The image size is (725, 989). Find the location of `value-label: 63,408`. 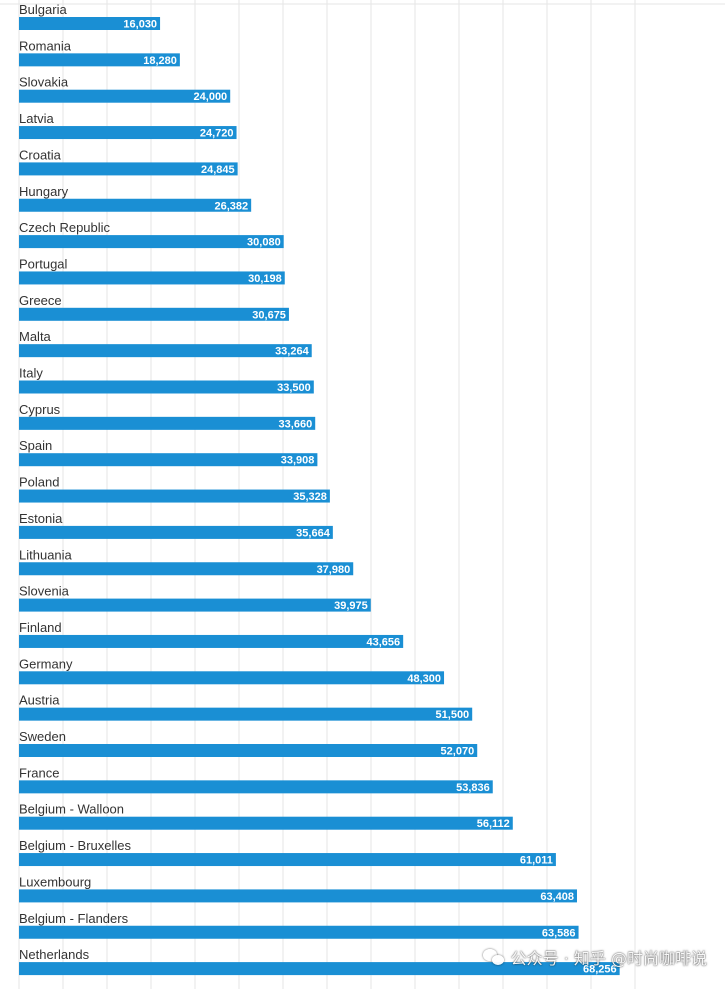

value-label: 63,408 is located at coordinates (557, 897).